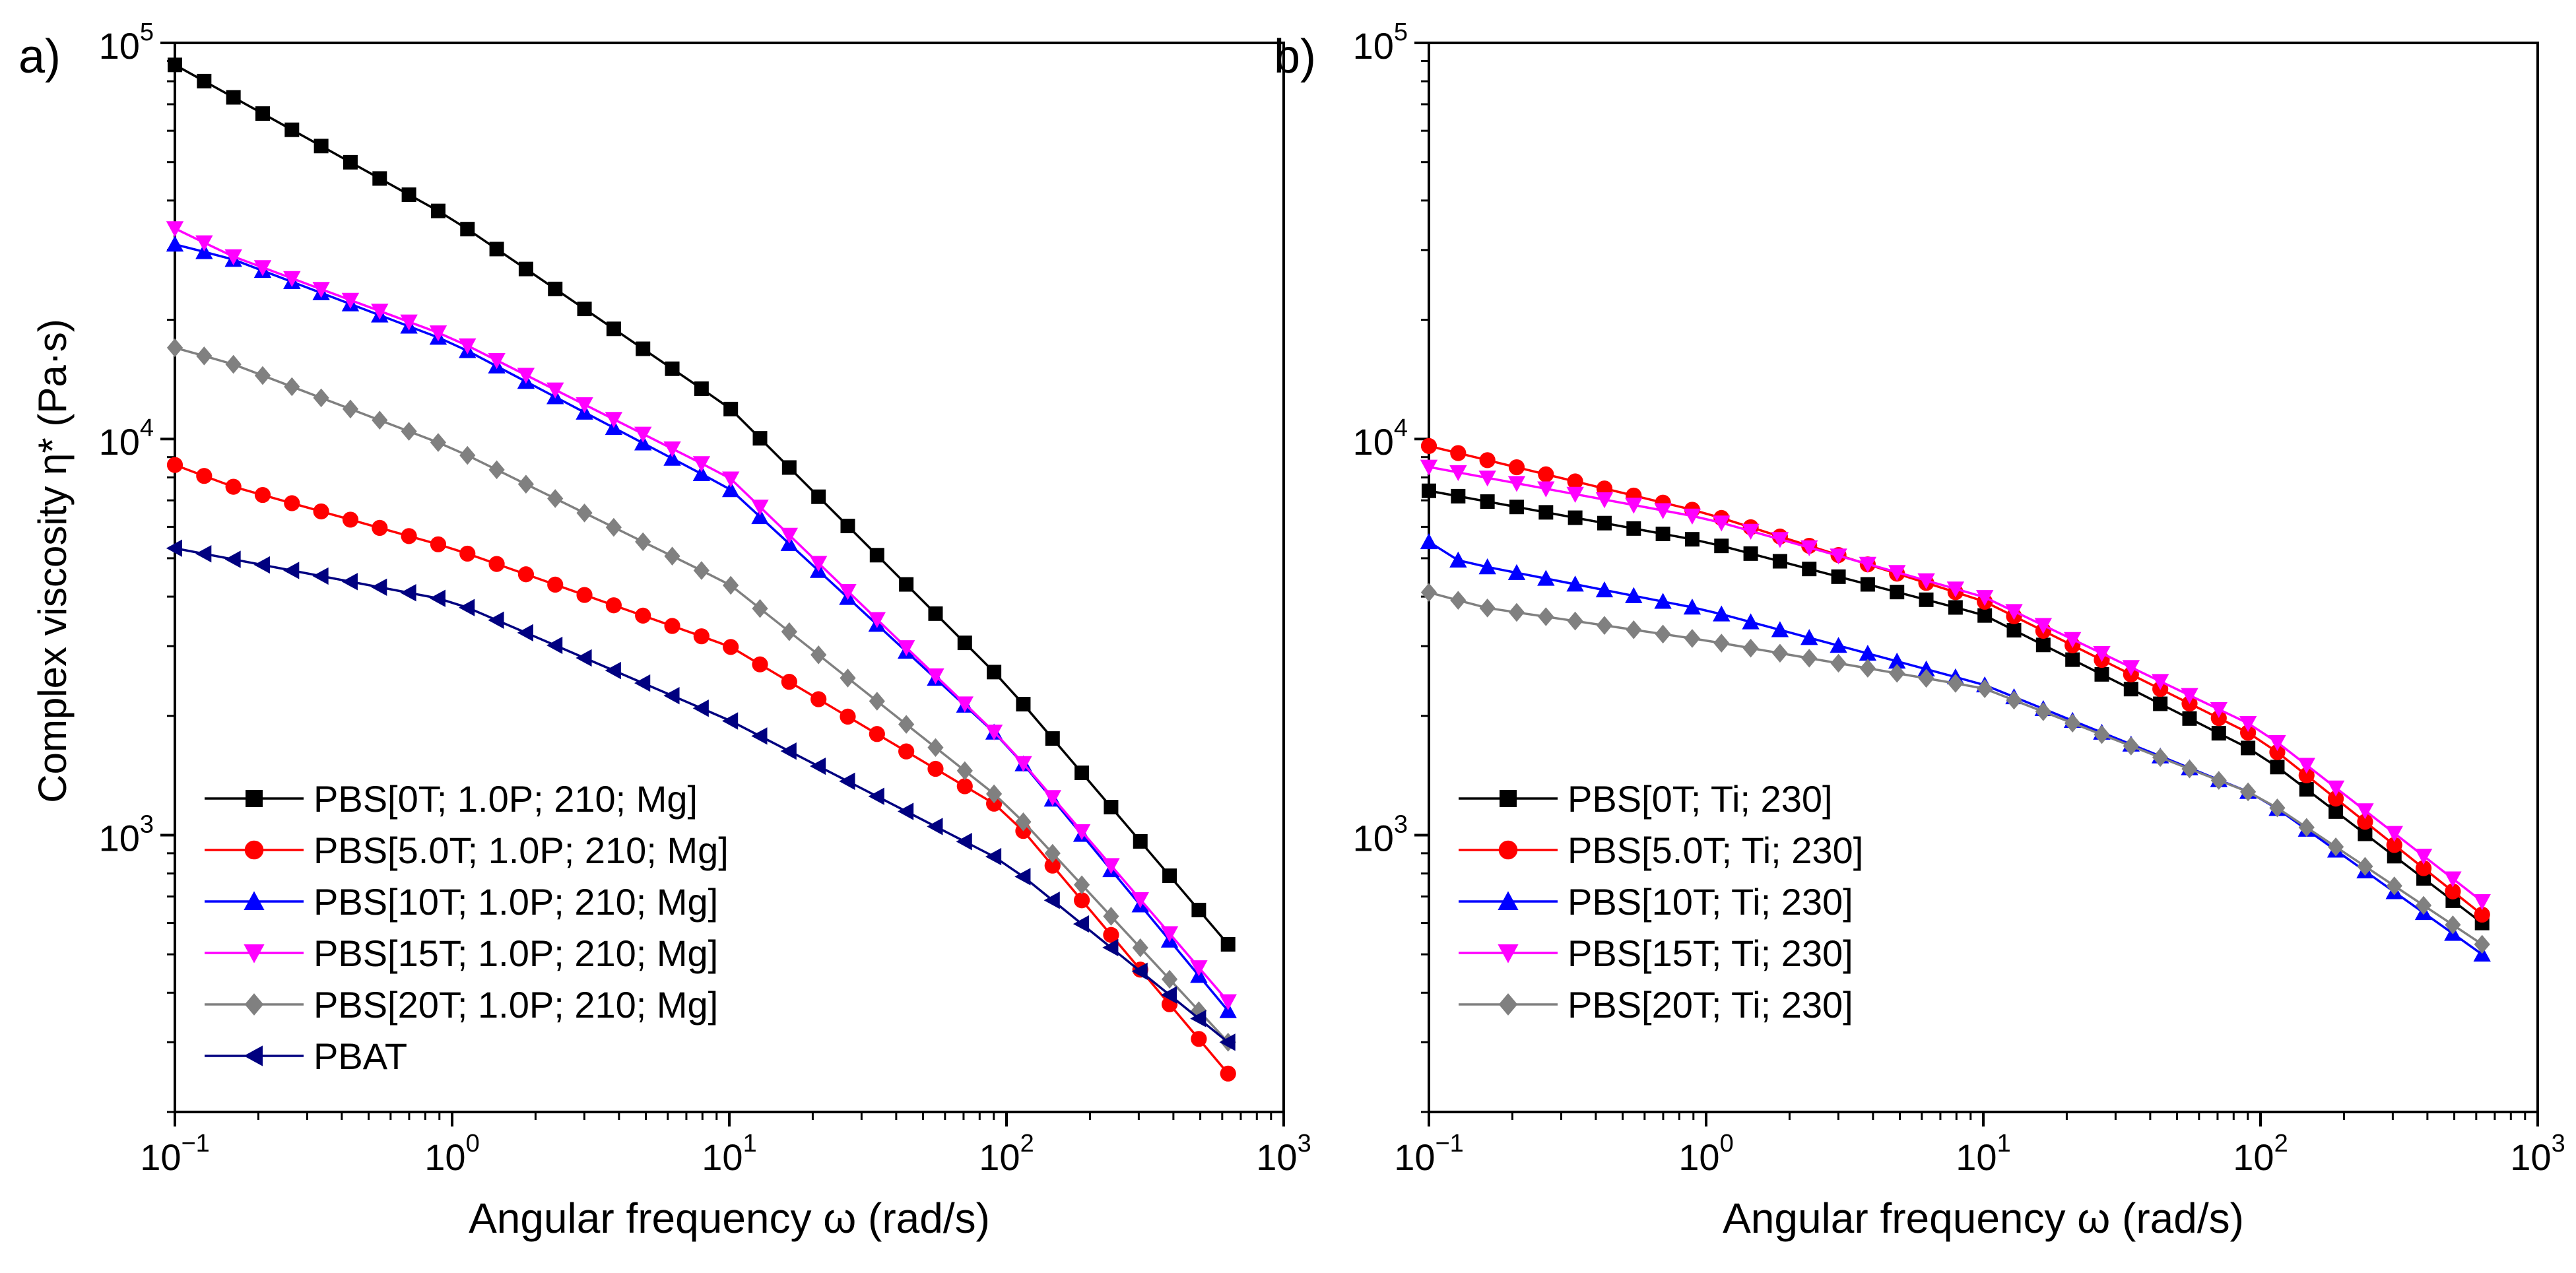 The width and height of the screenshot is (2576, 1273). I want to click on legend-label: PBS[15T; 1.0P; 210; Mg], so click(516, 953).